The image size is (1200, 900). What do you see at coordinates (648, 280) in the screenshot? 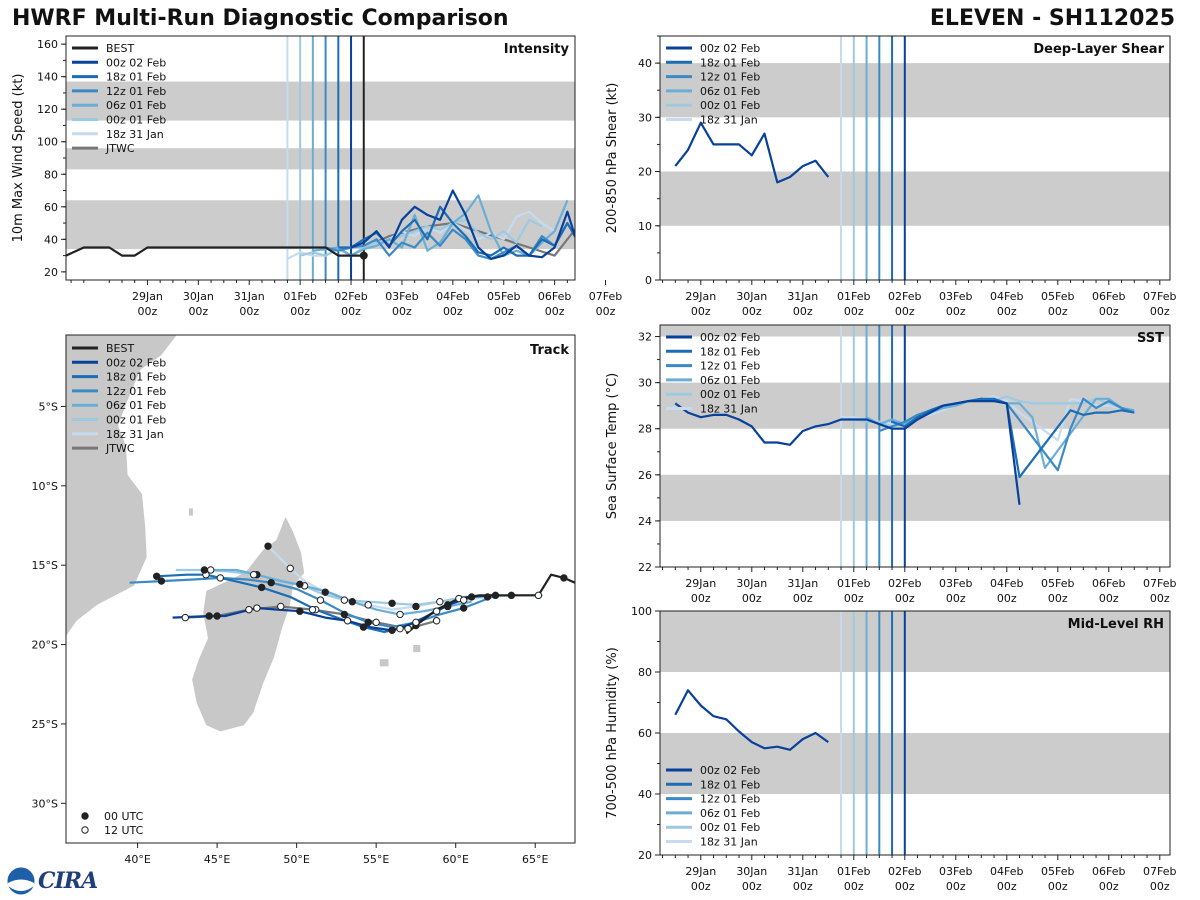
I see `shear-ytick-label: 0` at bounding box center [648, 280].